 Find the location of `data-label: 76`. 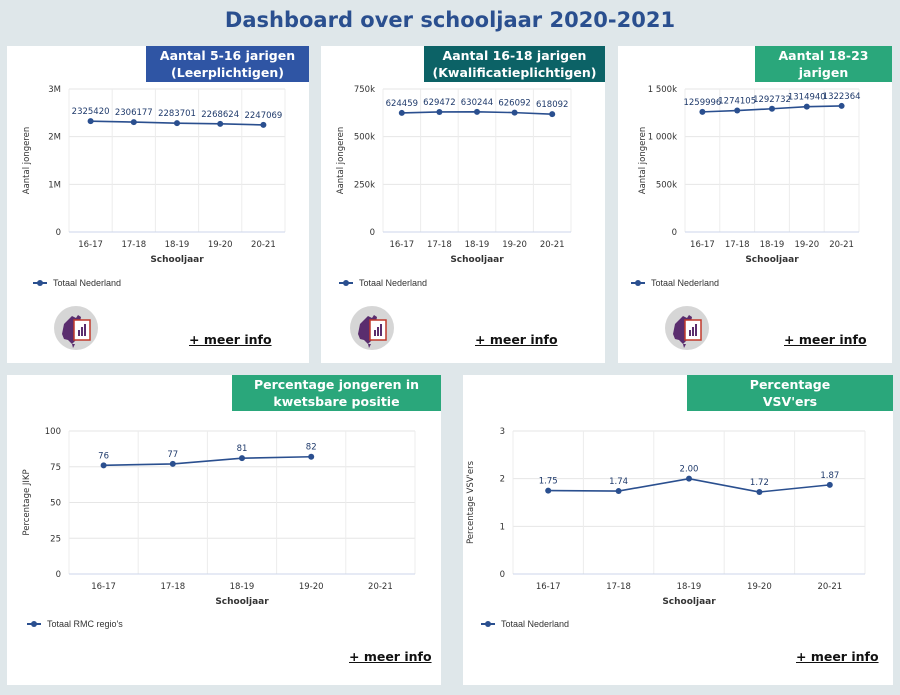

data-label: 76 is located at coordinates (103, 456).